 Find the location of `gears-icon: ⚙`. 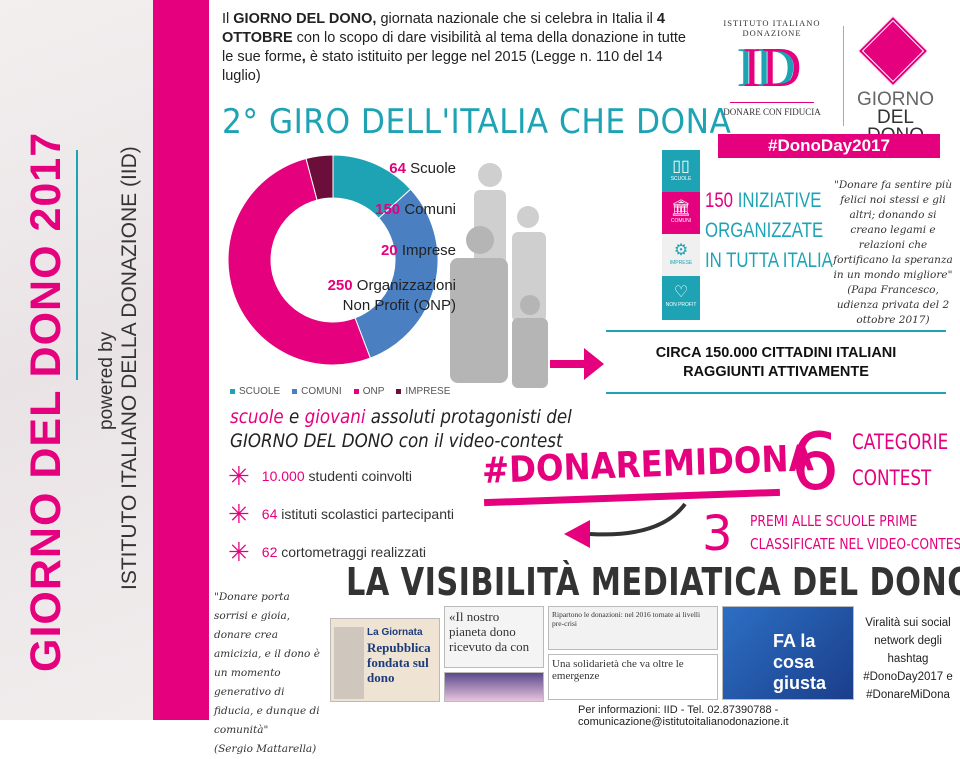

gears-icon: ⚙ is located at coordinates (681, 250).